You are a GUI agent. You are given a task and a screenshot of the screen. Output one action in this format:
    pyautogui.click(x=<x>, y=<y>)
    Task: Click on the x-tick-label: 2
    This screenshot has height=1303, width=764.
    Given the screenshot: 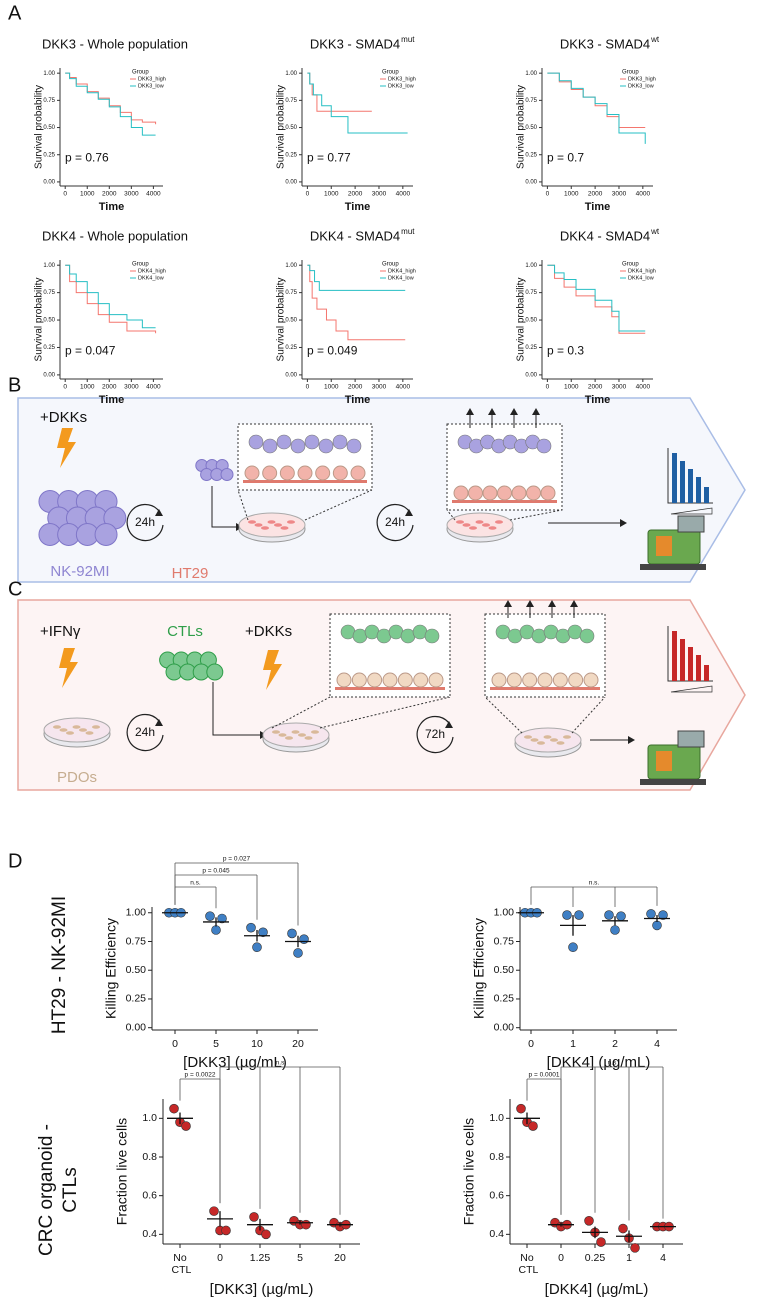 What is the action you would take?
    pyautogui.click(x=615, y=1044)
    